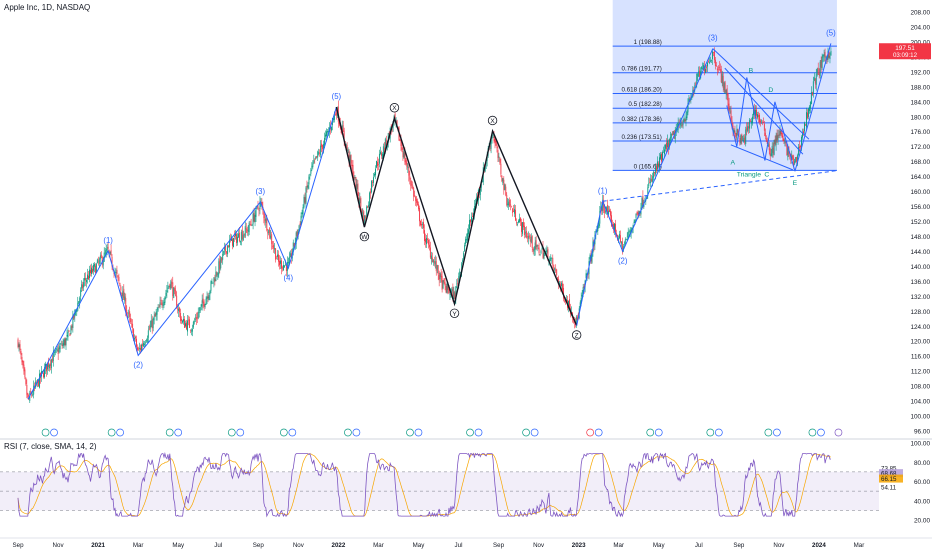  I want to click on price-tick-label: 136.00, so click(920, 282).